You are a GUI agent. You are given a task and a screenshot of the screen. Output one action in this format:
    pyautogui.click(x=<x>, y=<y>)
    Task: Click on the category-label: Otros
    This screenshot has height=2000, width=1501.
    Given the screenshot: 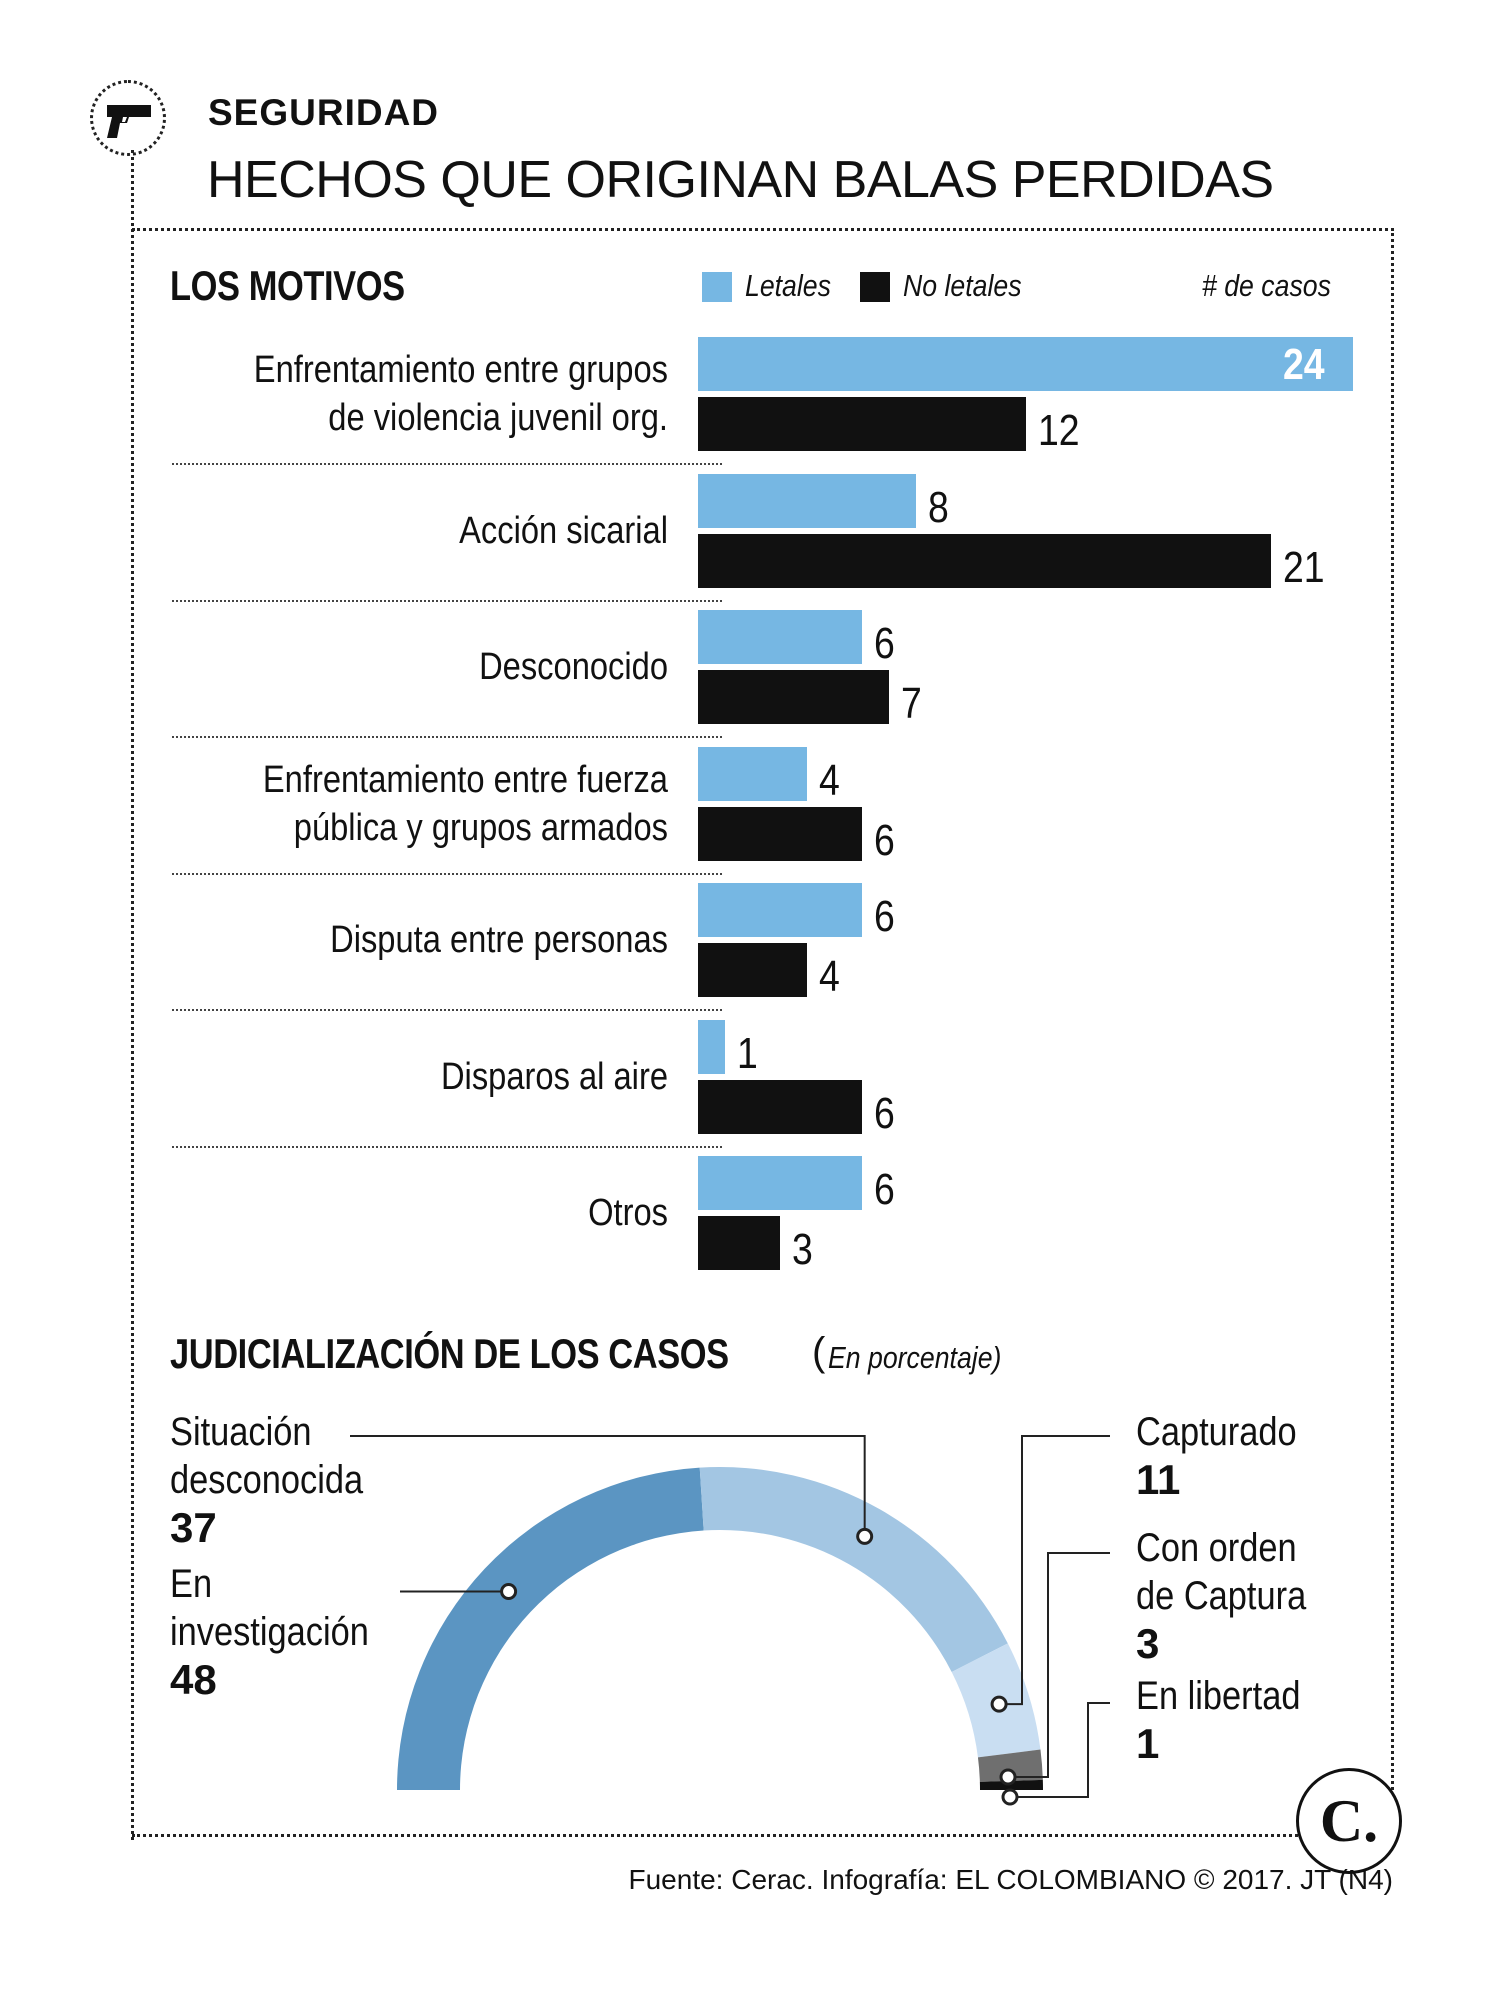 What is the action you would take?
    pyautogui.click(x=427, y=1213)
    